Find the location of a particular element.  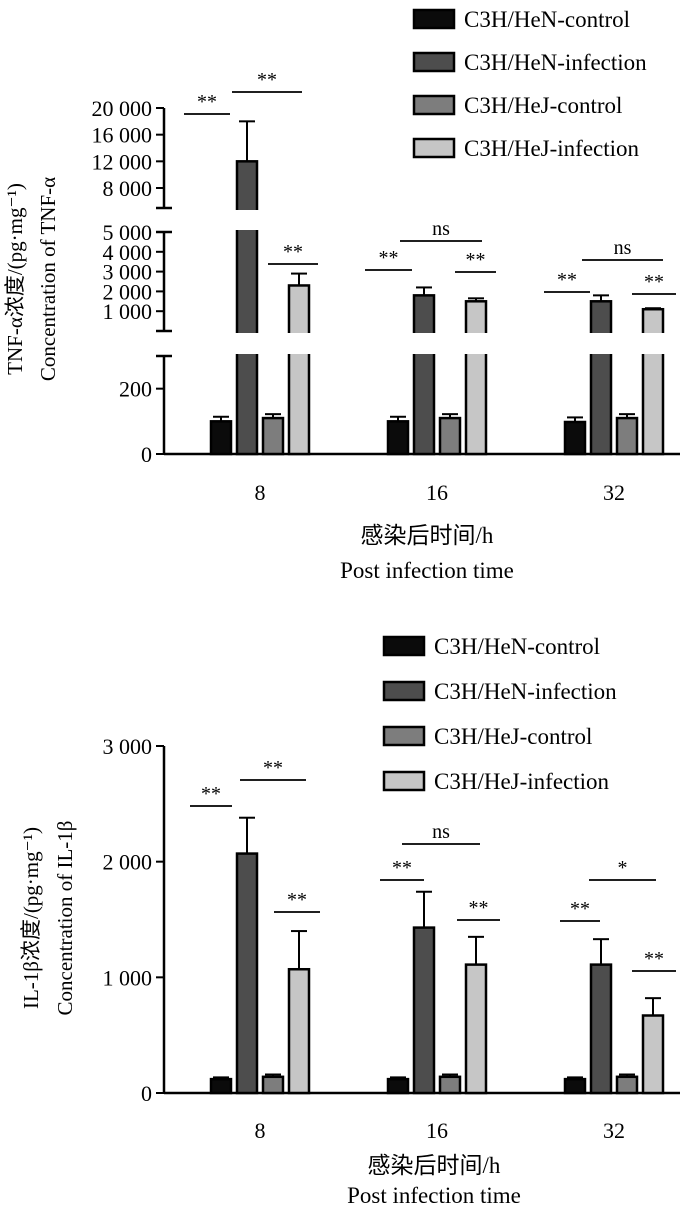

y-tick-label: 20 000 is located at coordinates (122, 108).